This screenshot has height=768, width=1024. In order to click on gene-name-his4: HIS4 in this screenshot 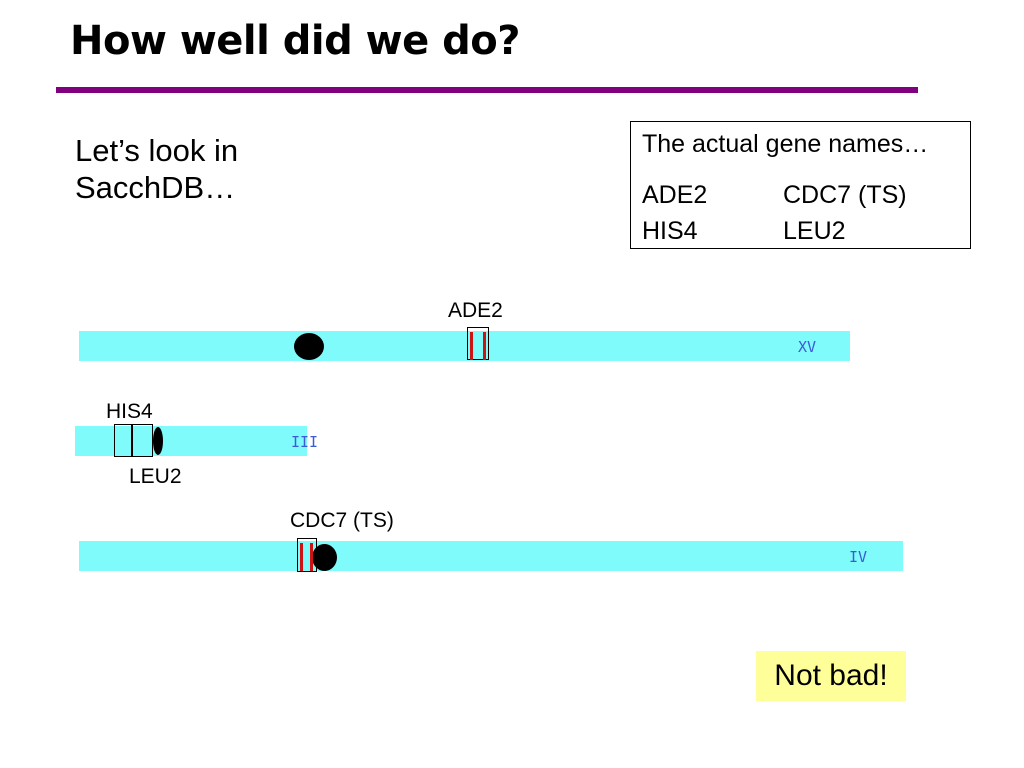, I will do `click(670, 231)`.